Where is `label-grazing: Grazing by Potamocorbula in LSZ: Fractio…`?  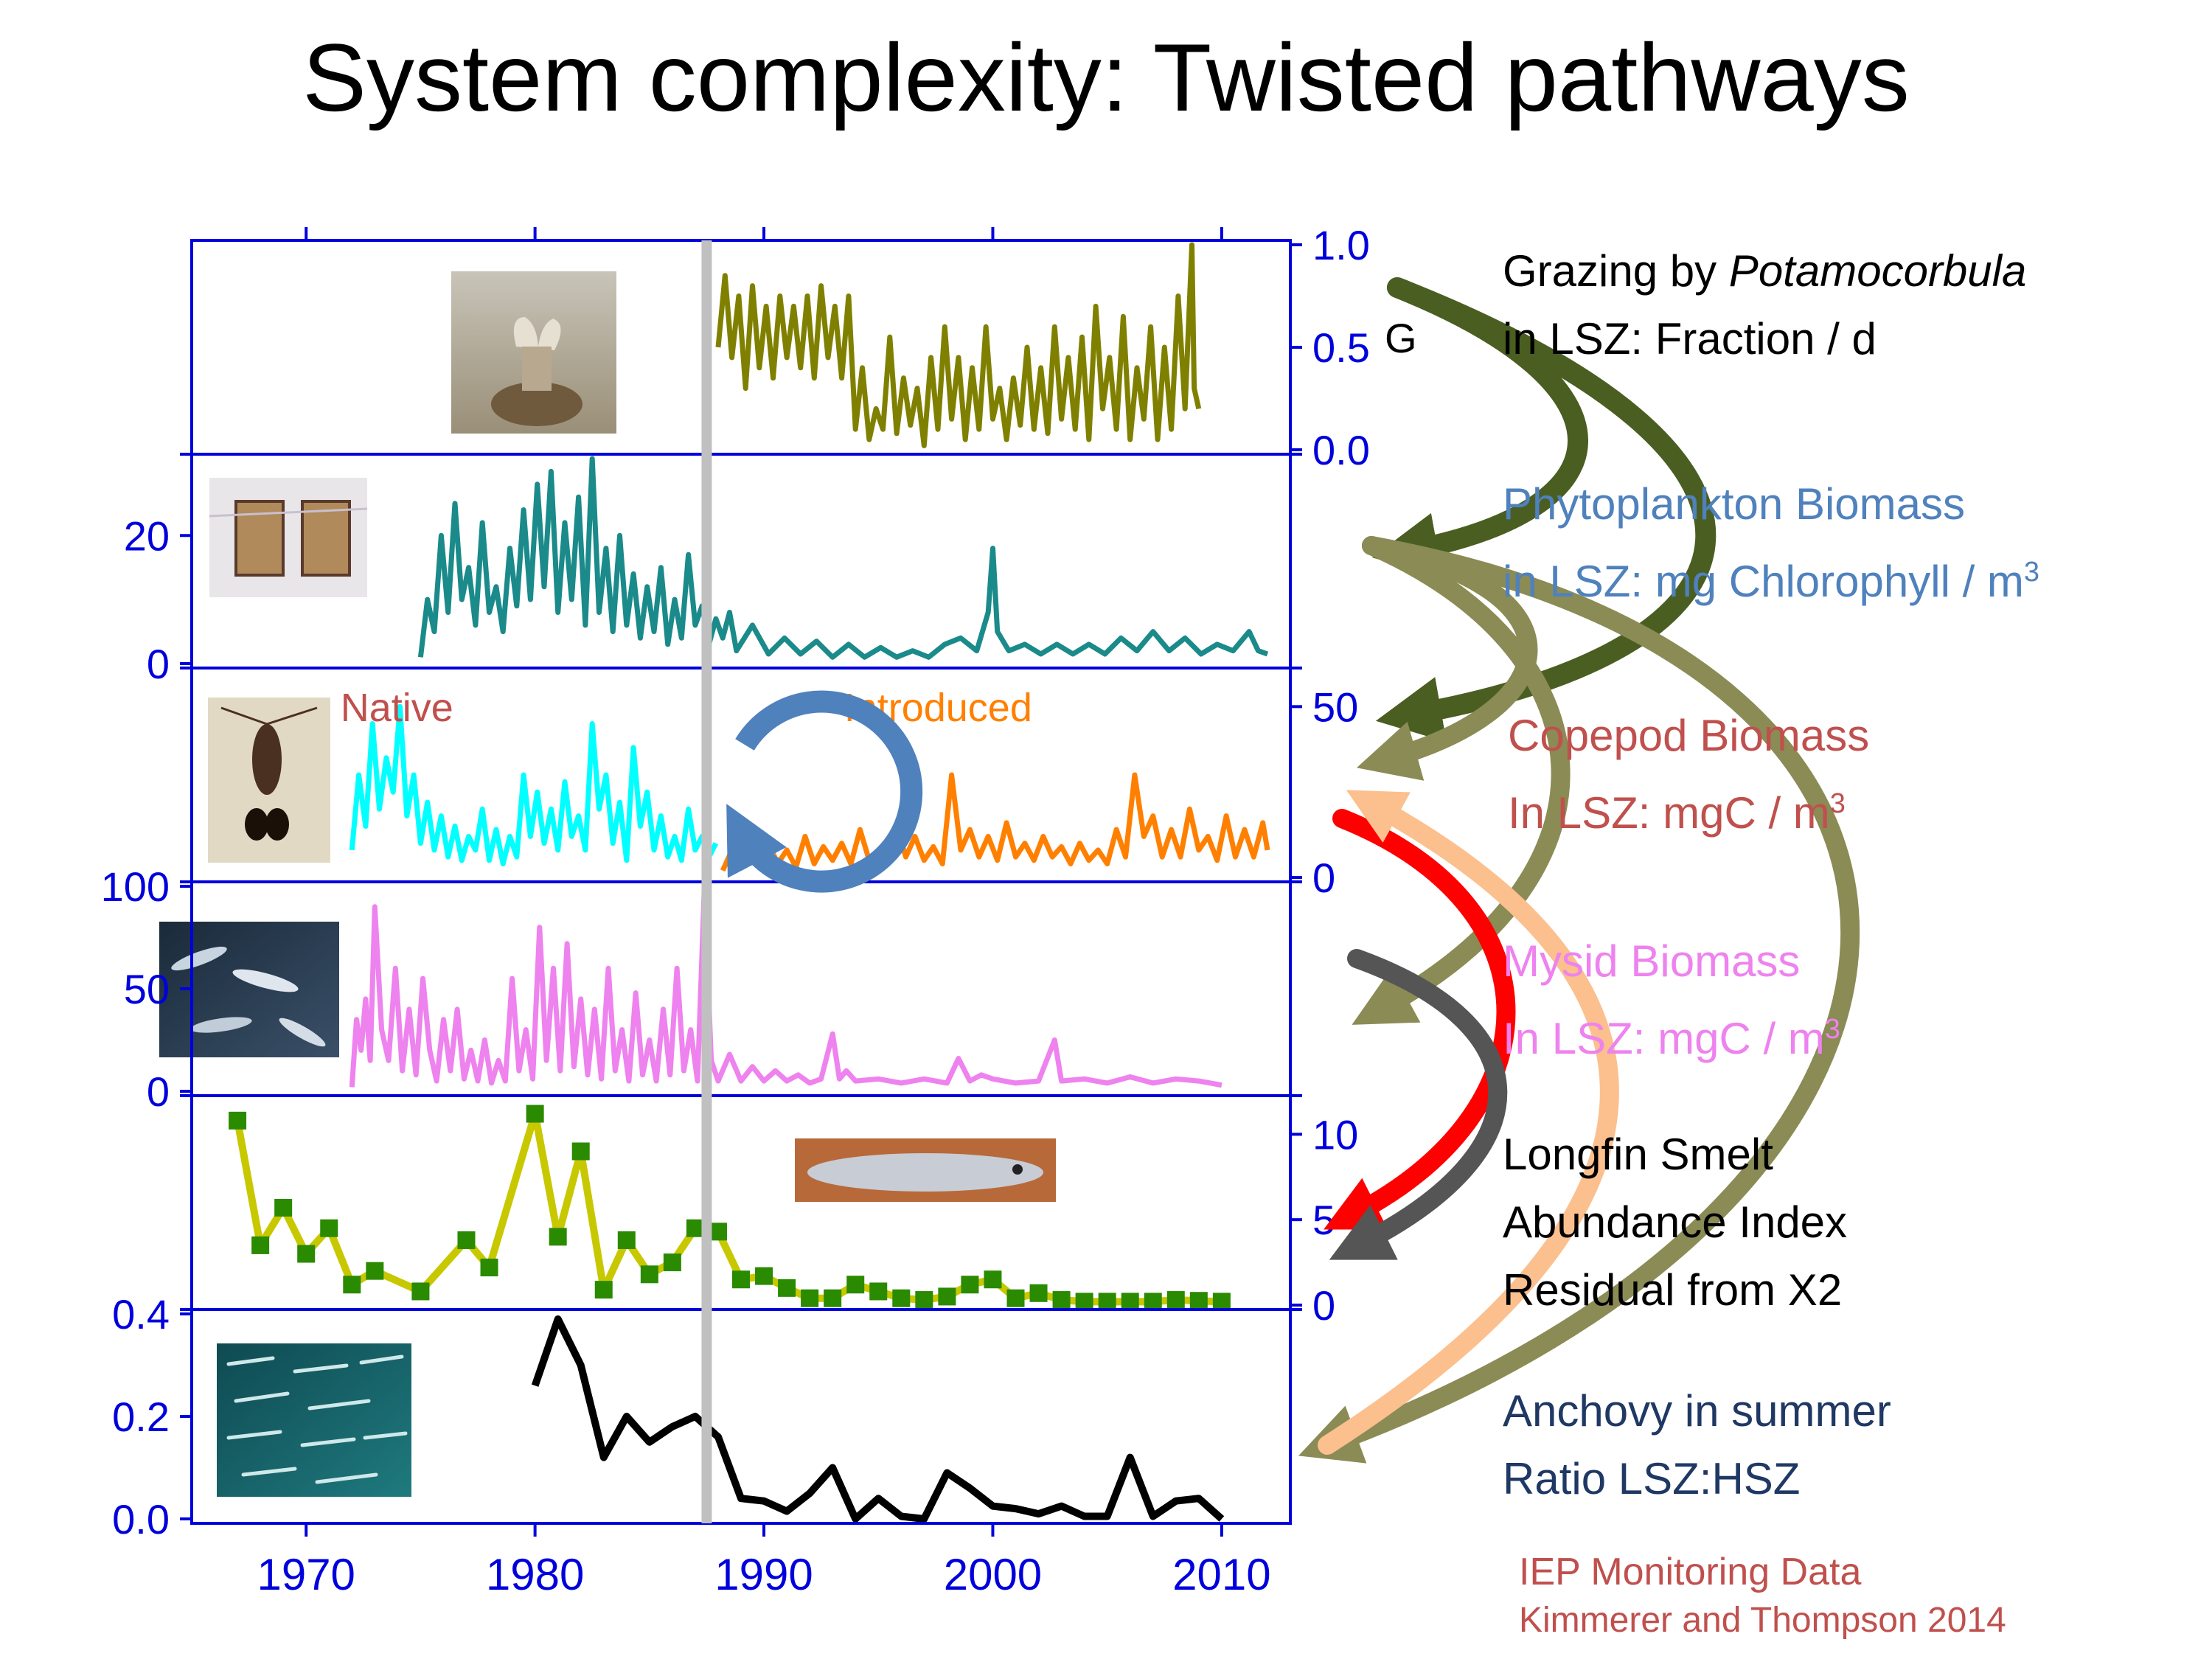 label-grazing: Grazing by Potamocorbula in LSZ: Fractio… is located at coordinates (1765, 305).